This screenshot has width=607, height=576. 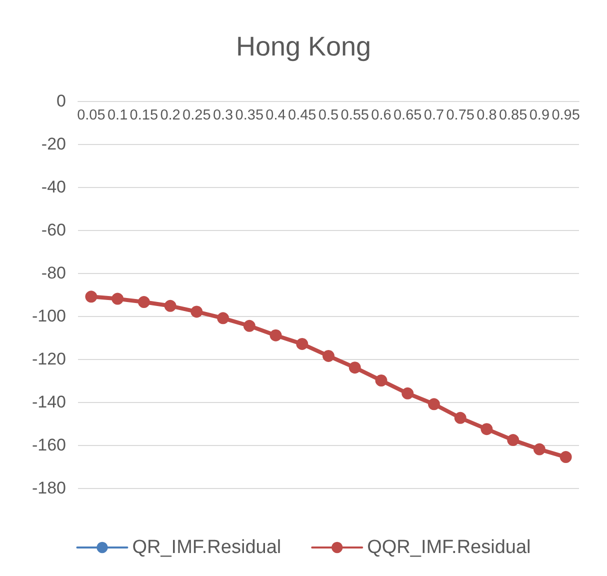 I want to click on x-tick-label: 0.05, so click(x=91, y=116).